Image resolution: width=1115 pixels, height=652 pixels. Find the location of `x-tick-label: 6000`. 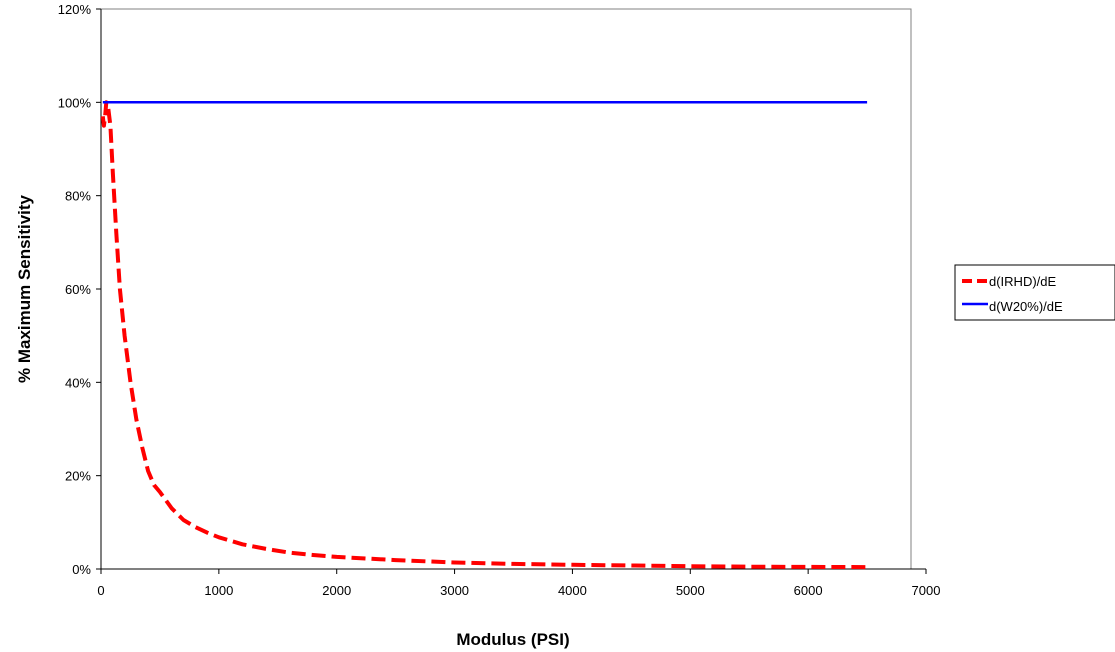

x-tick-label: 6000 is located at coordinates (808, 590).